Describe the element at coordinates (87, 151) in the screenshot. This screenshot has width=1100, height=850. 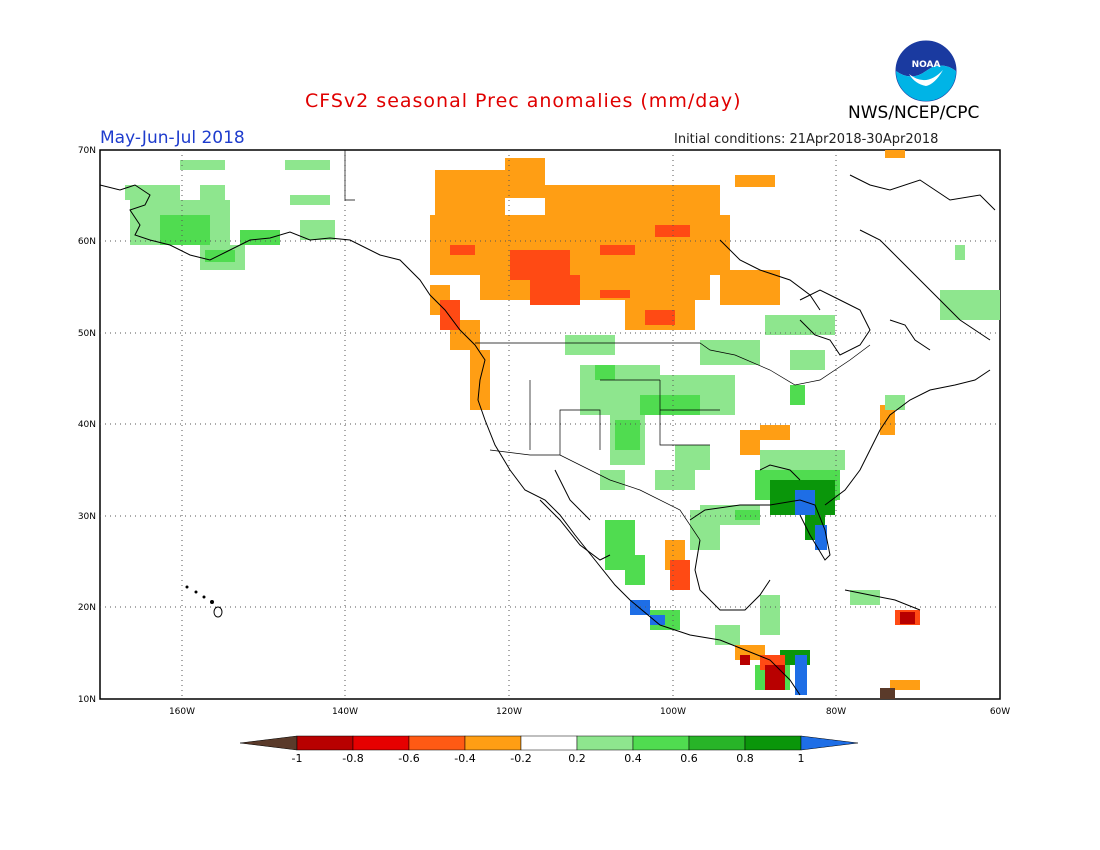
I see `lat-label: 70N` at that location.